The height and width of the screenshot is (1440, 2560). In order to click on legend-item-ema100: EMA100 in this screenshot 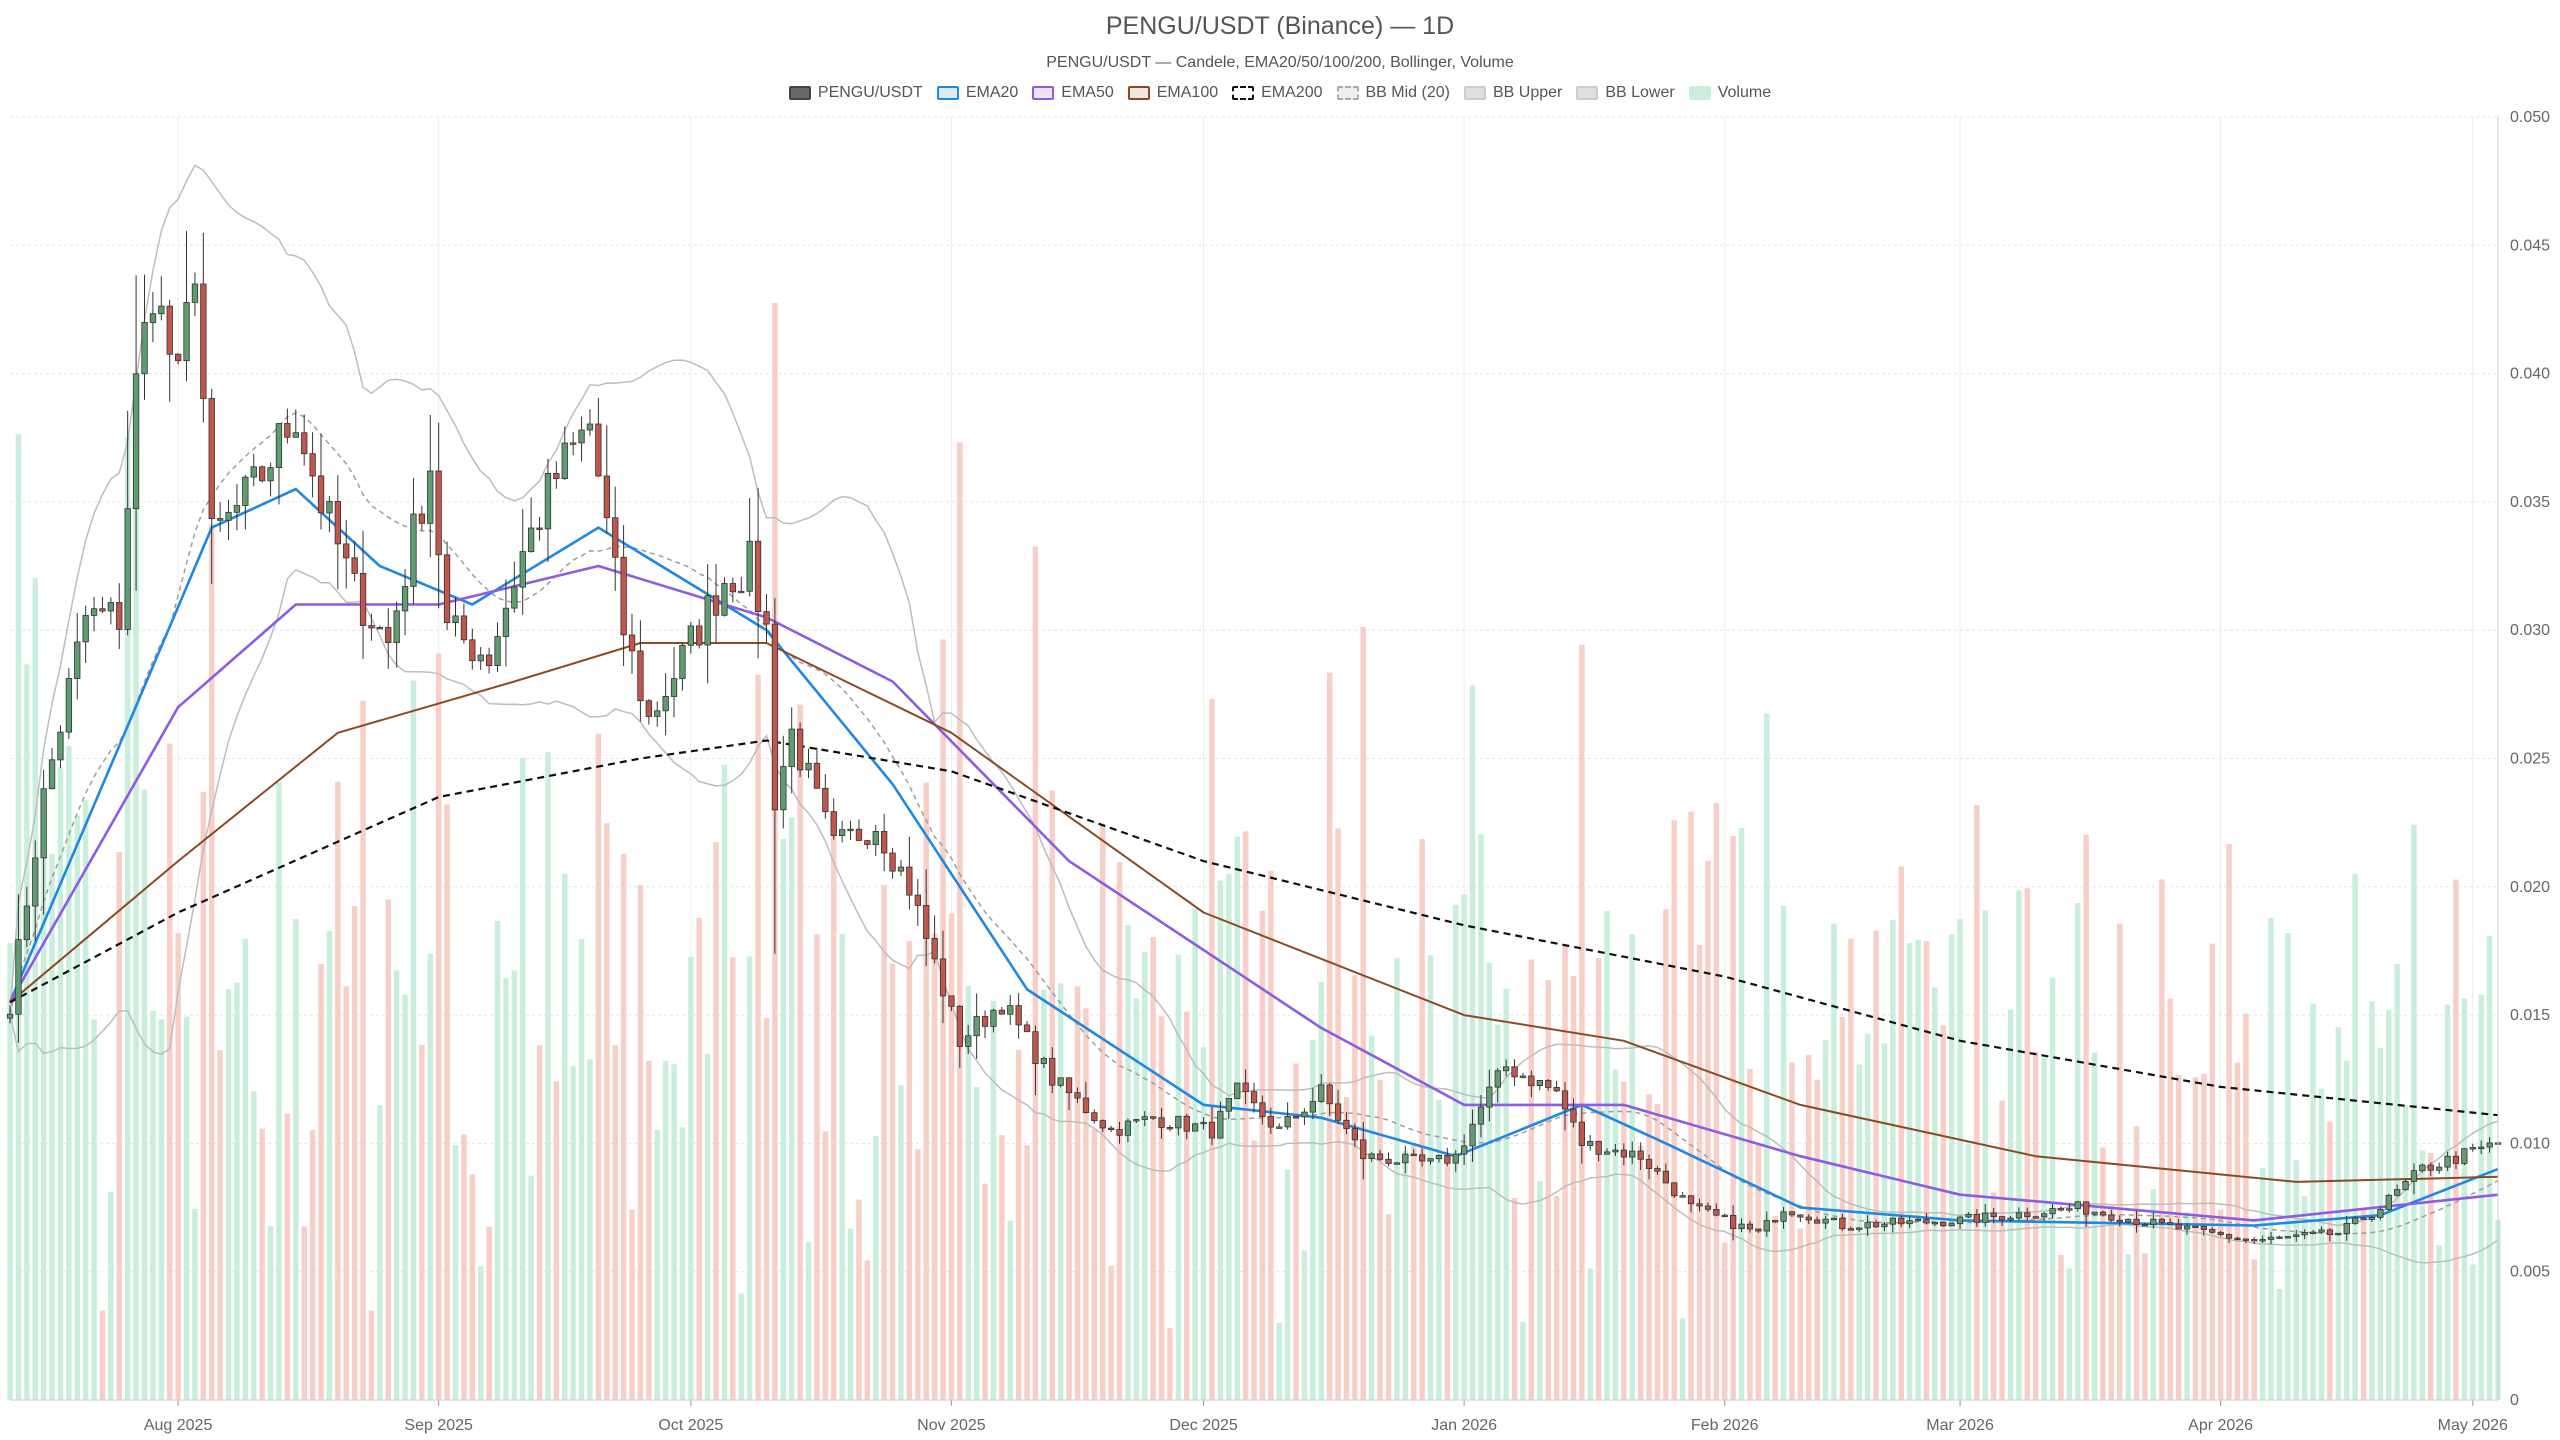, I will do `click(1172, 93)`.